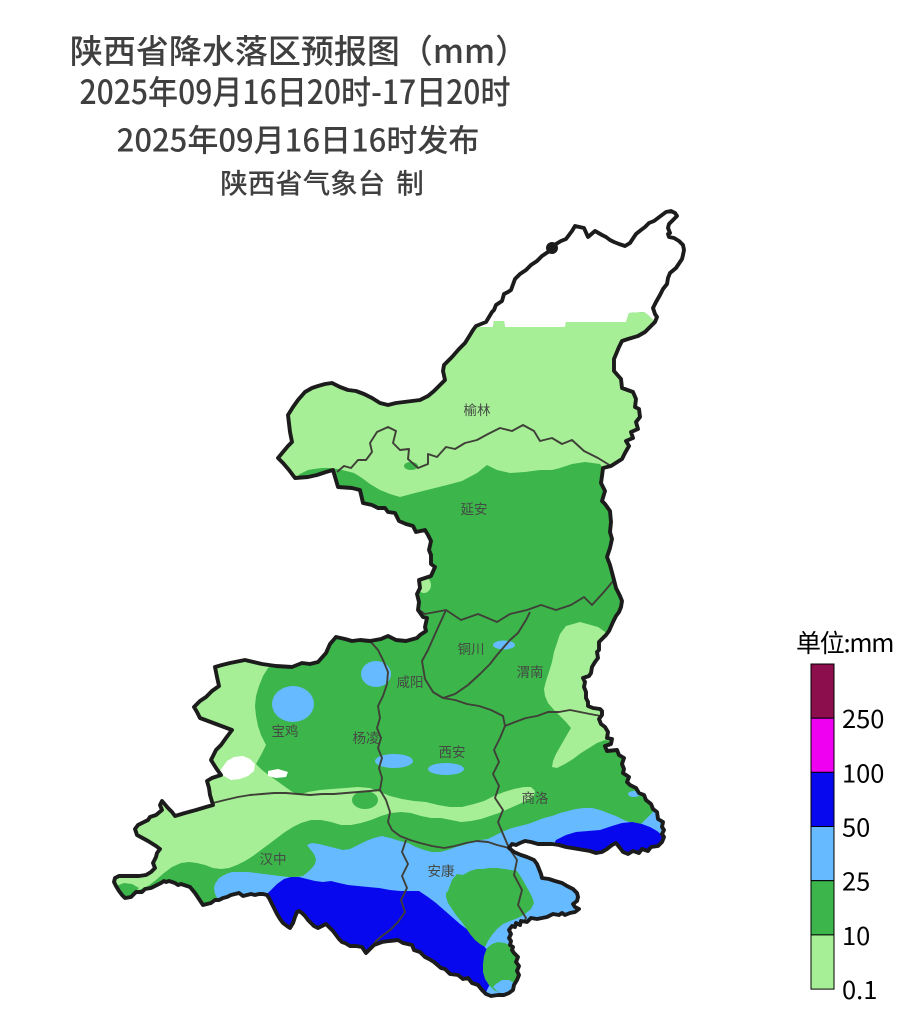  Describe the element at coordinates (366, 737) in the screenshot. I see `svg-text: 杨凌` at that location.